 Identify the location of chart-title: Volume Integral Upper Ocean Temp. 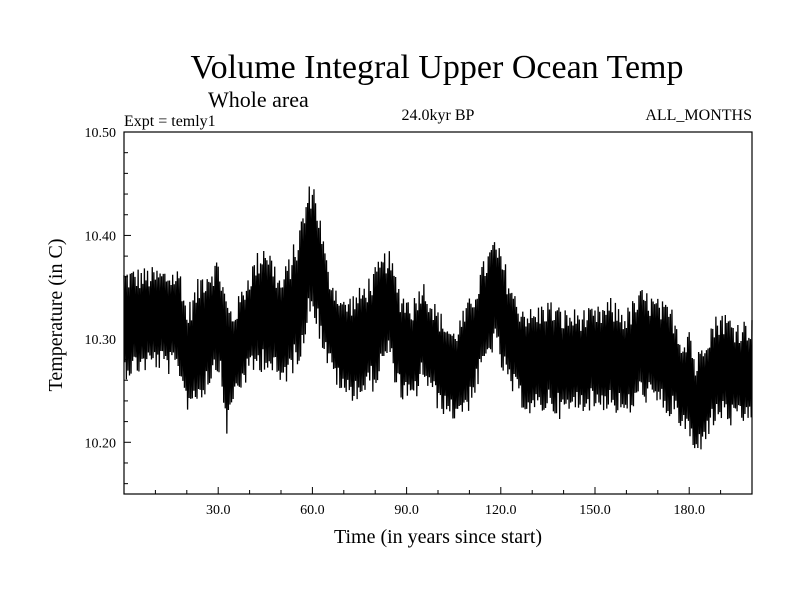
(437, 67).